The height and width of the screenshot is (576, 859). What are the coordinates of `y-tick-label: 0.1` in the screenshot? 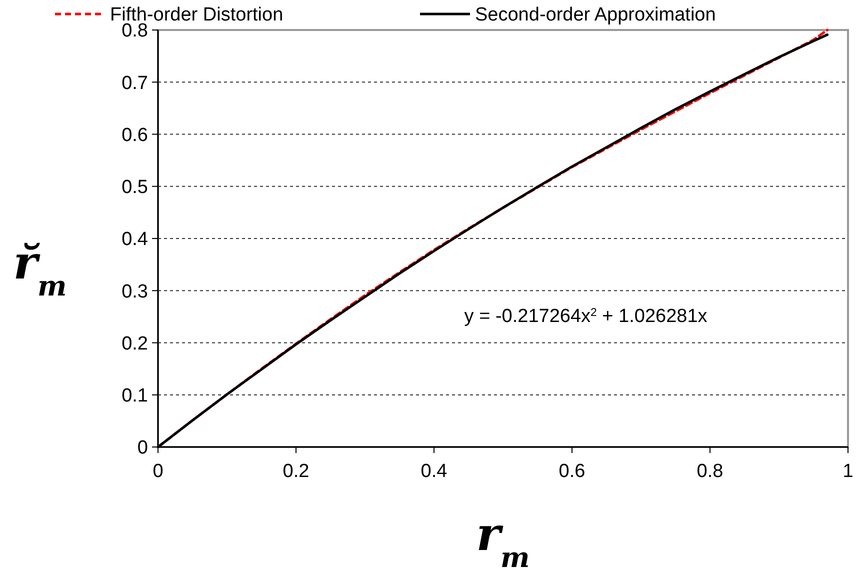 It's located at (135, 396).